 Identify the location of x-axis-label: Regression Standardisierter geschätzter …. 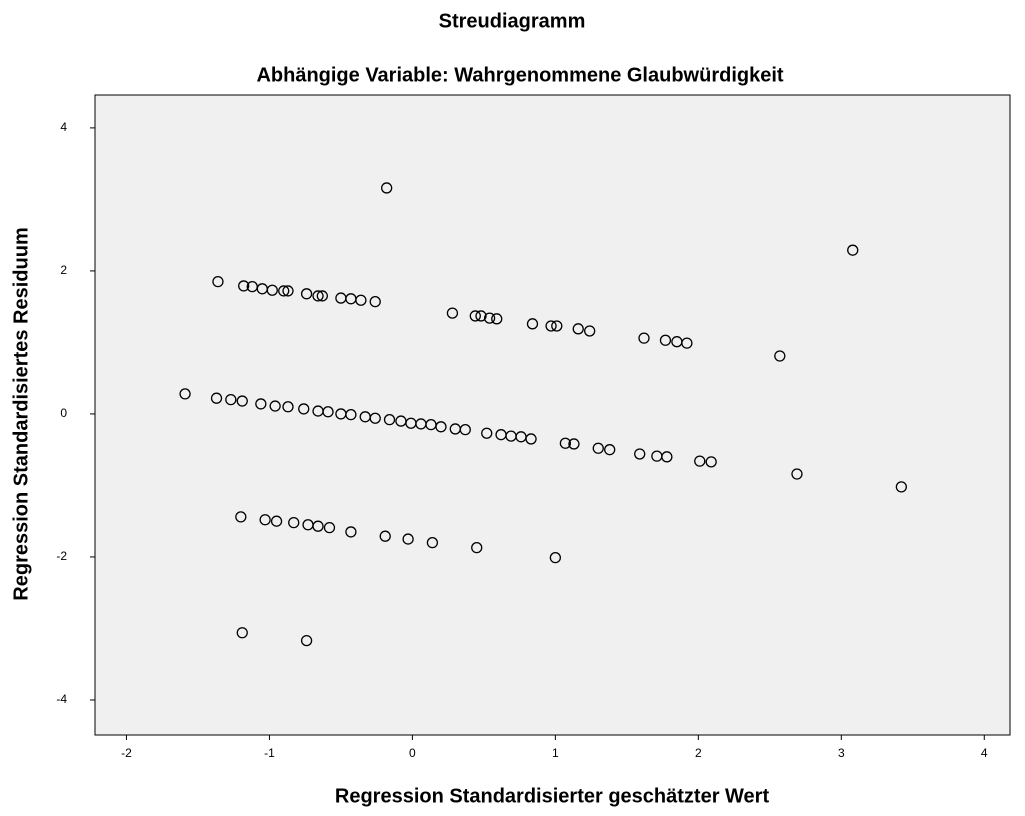
(552, 796).